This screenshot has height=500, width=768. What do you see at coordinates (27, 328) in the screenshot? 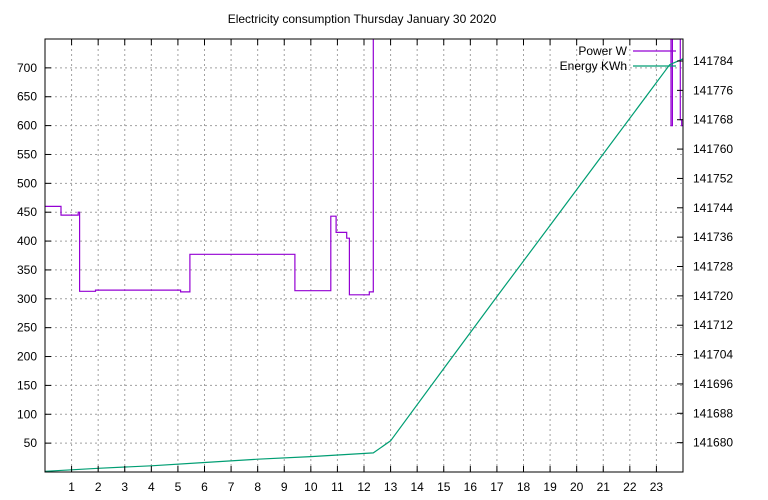
I see `y-left-tick-label: 250` at bounding box center [27, 328].